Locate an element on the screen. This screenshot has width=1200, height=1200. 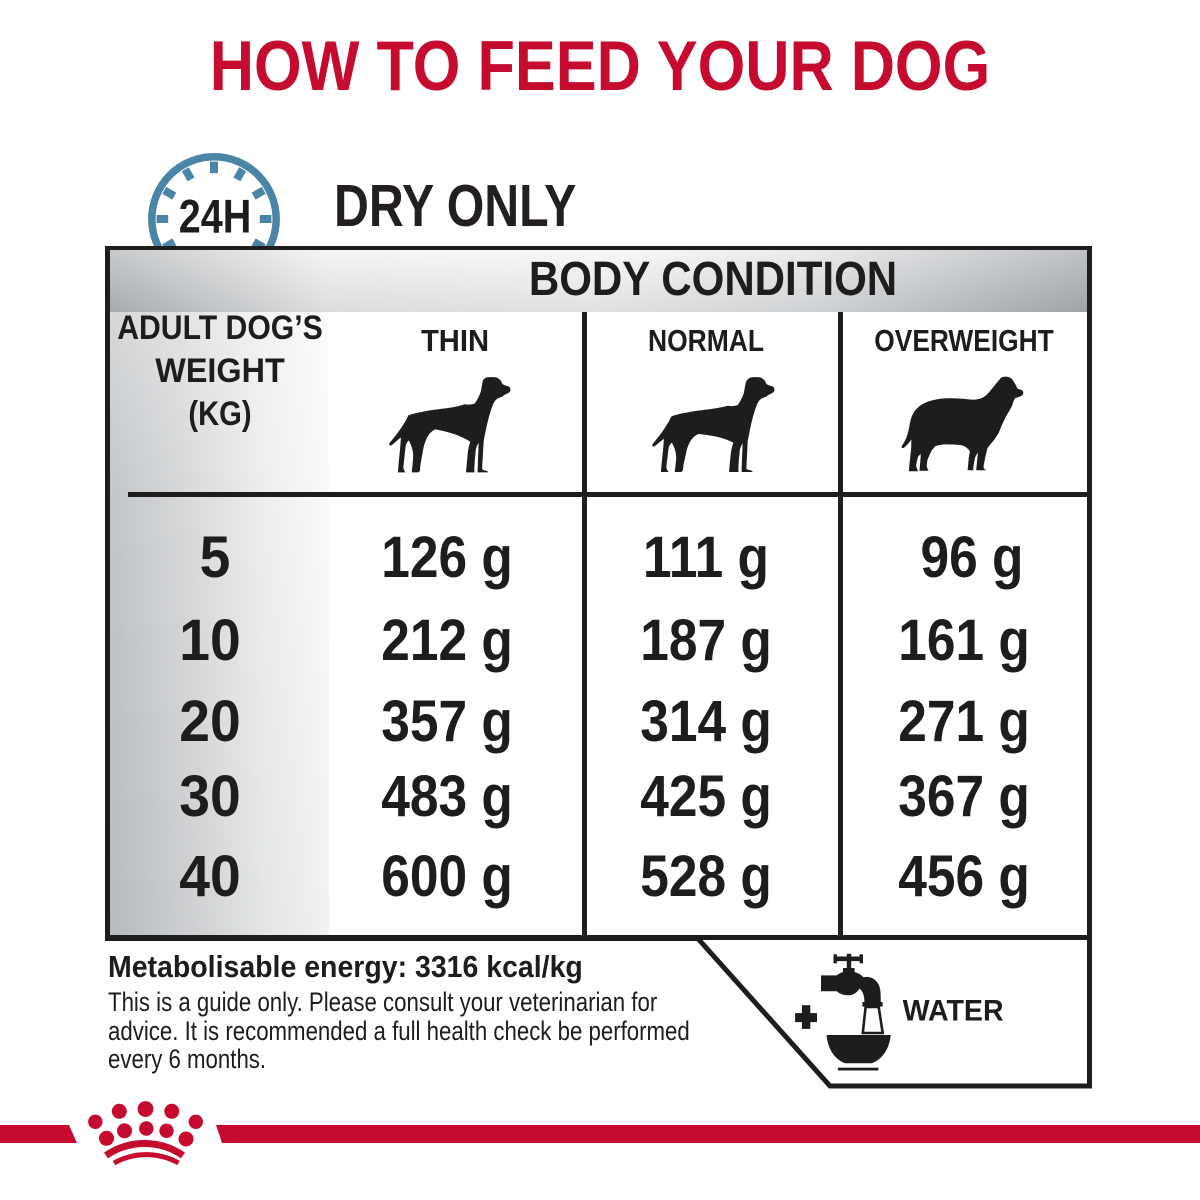
svg-text: WATER is located at coordinates (953, 1011).